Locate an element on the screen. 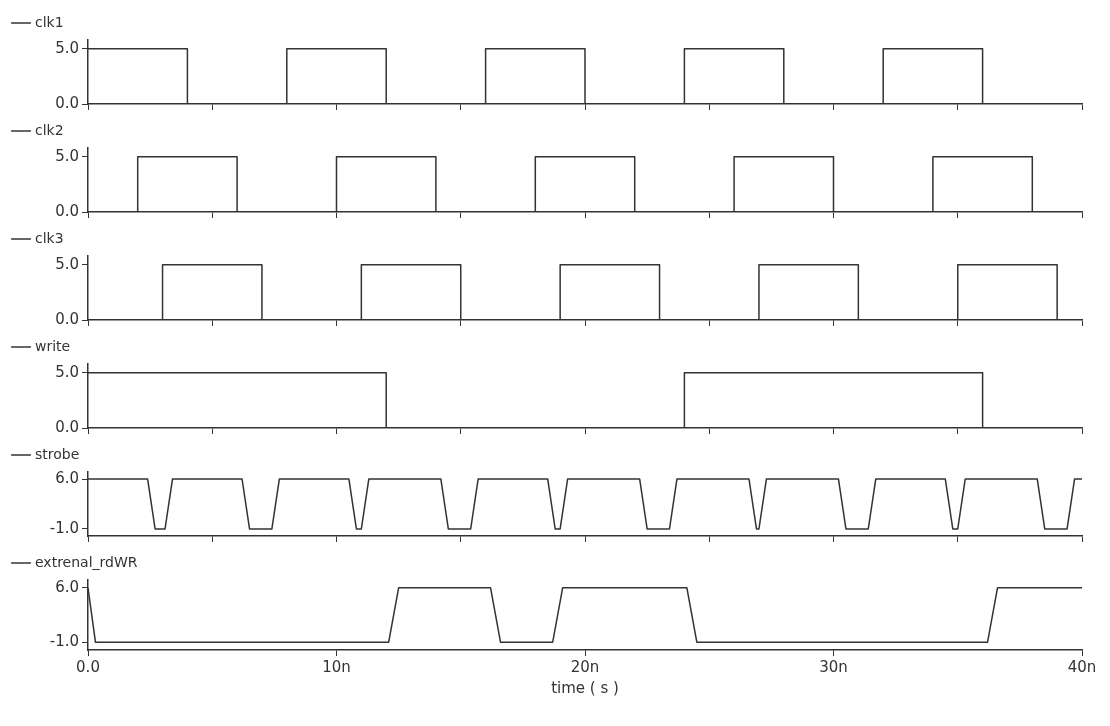 The width and height of the screenshot is (1110, 726). x-axis-title: time ( s ) is located at coordinates (585, 687).